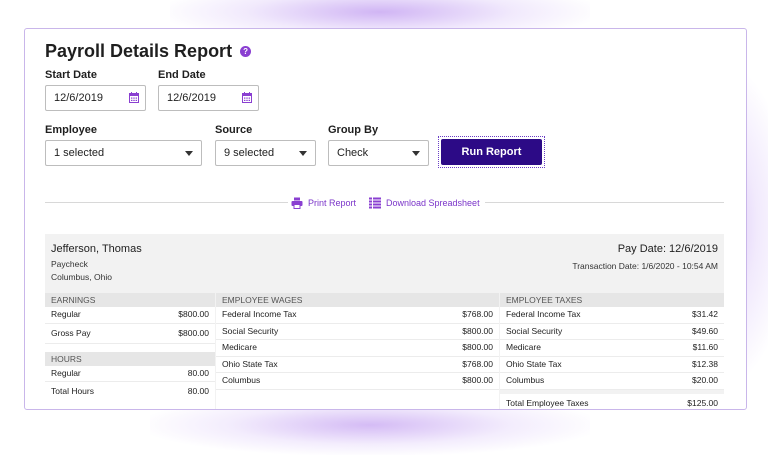 This screenshot has width=768, height=455. What do you see at coordinates (645, 266) in the screenshot?
I see `transaction-date: Transaction Date: 1/6/2020 - 10:54 AM` at bounding box center [645, 266].